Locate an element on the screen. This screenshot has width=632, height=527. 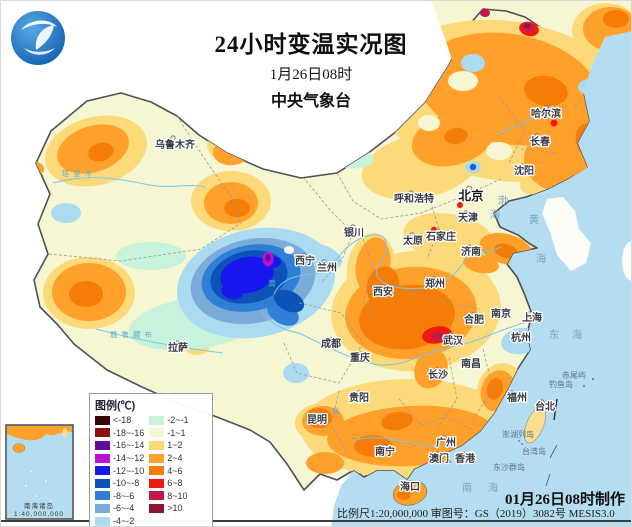
city-label: 郑州 is located at coordinates (435, 283).